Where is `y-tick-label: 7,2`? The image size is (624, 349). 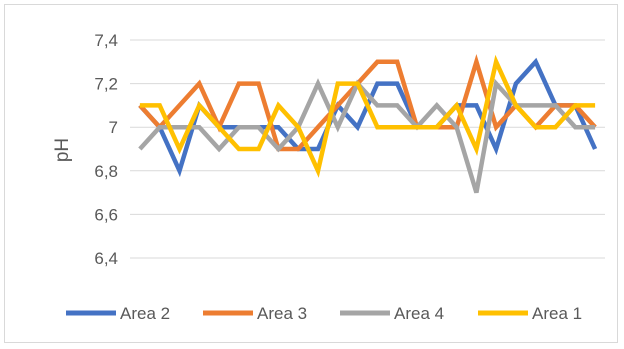
y-tick-label: 7,2 is located at coordinates (106, 84).